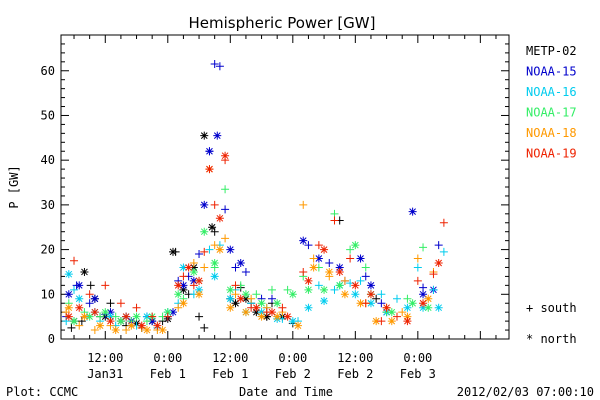  Describe the element at coordinates (48, 71) in the screenshot. I see `y-tick-label: 60` at that location.